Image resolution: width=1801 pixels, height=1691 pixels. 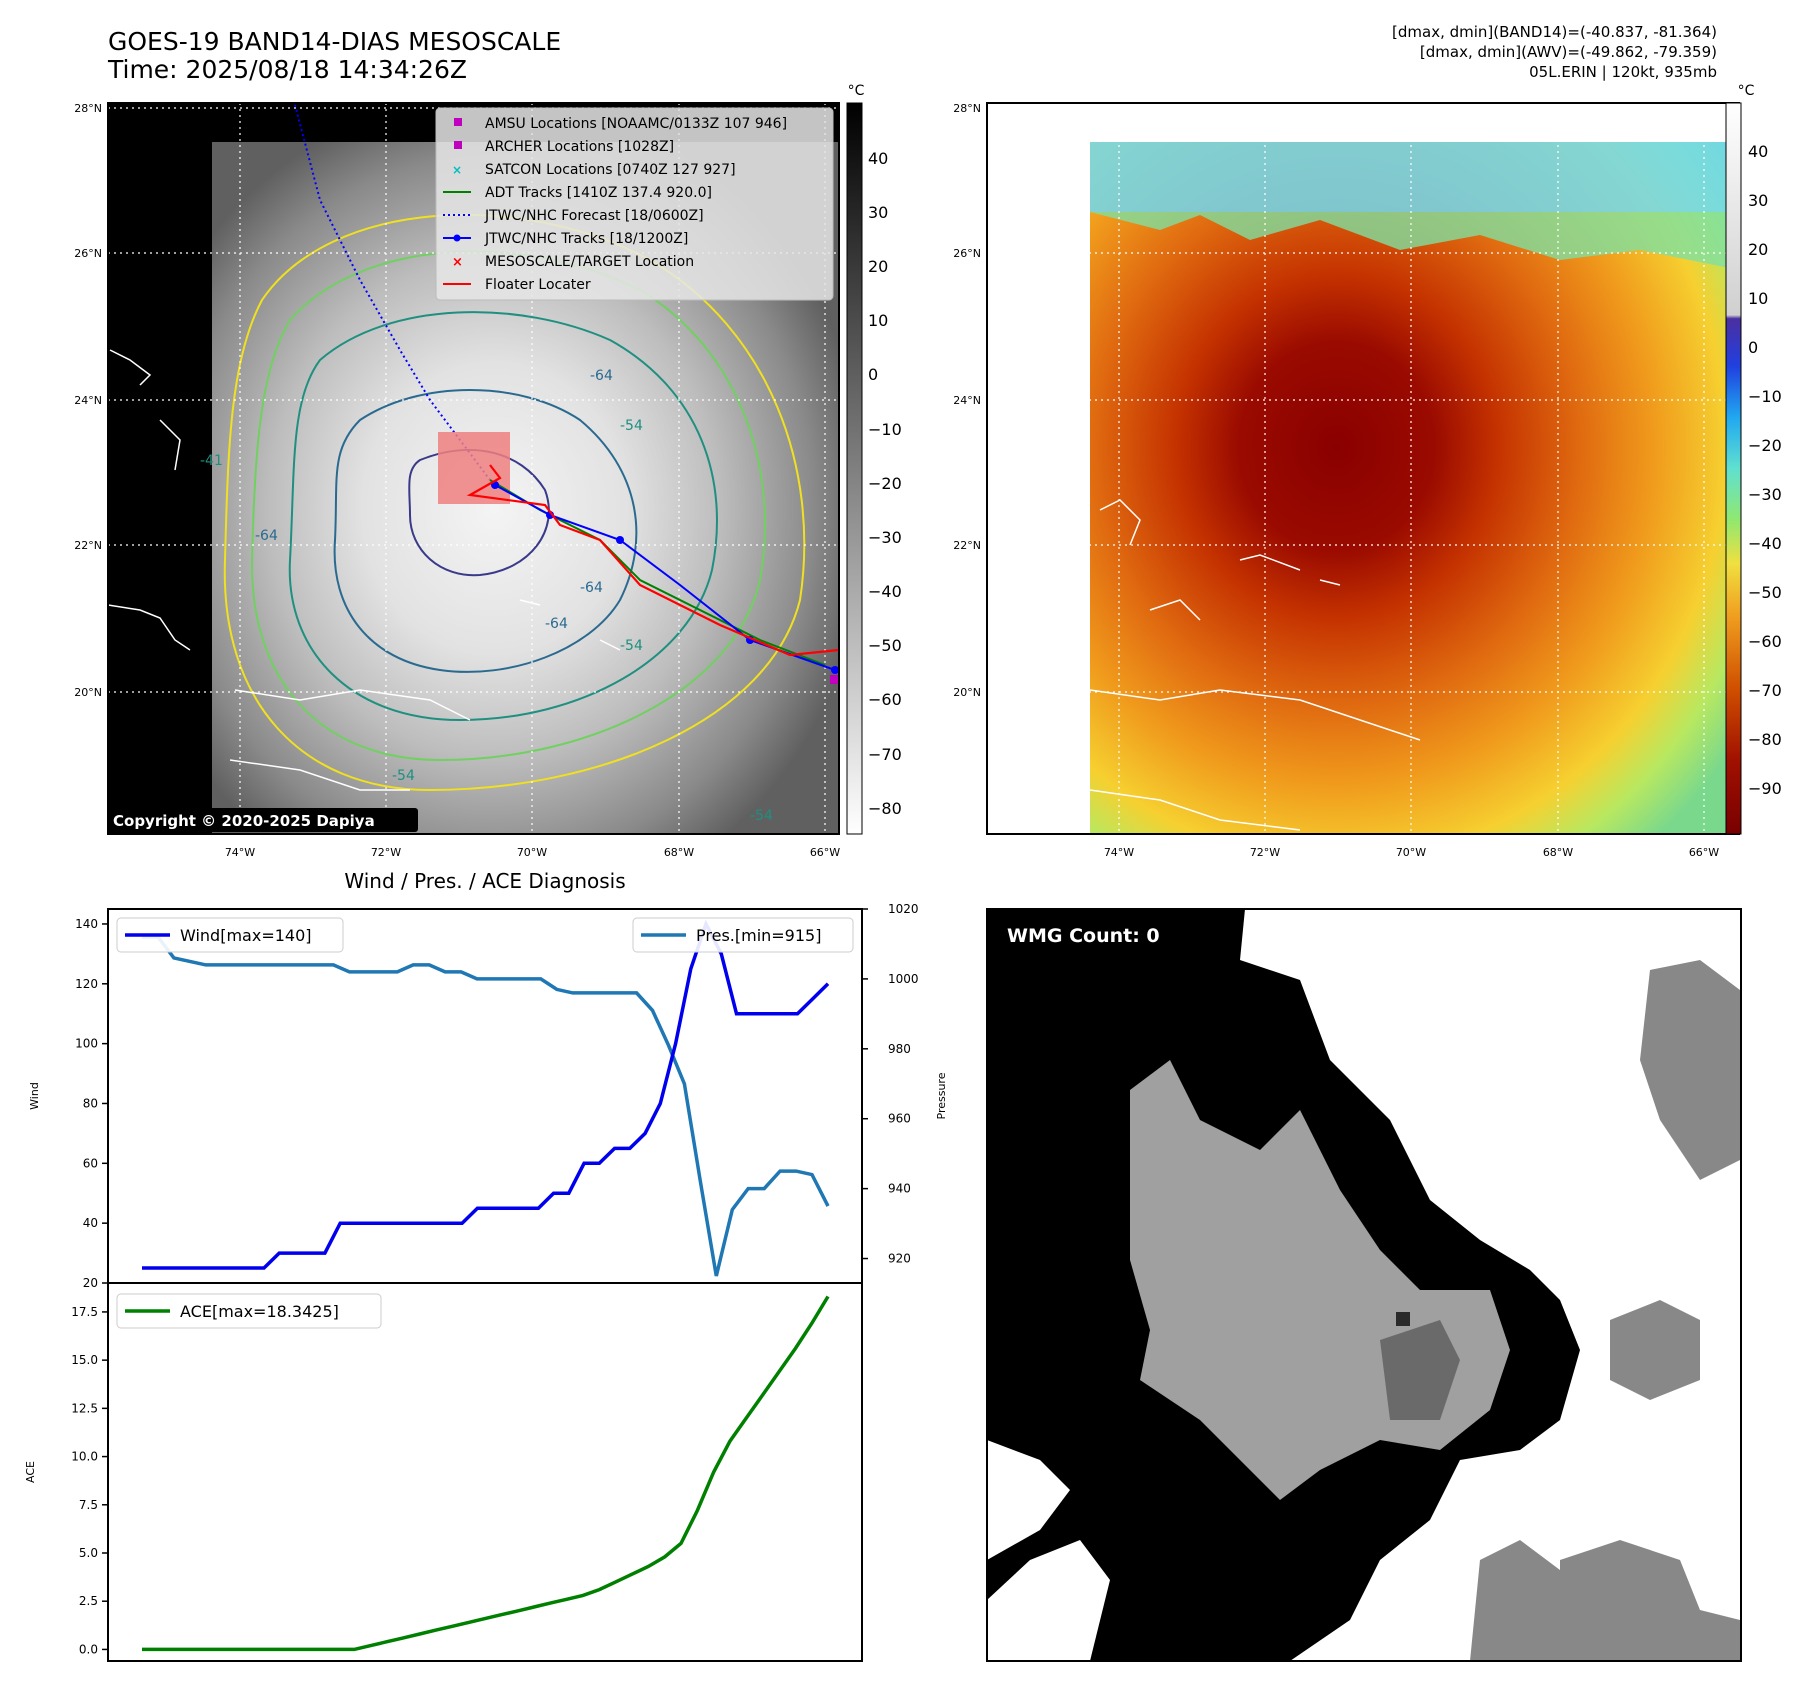 What do you see at coordinates (594, 216) in the screenshot?
I see `legend-item-jtwc-forecast: JTWC/NHC Forecast [18/0600Z]` at bounding box center [594, 216].